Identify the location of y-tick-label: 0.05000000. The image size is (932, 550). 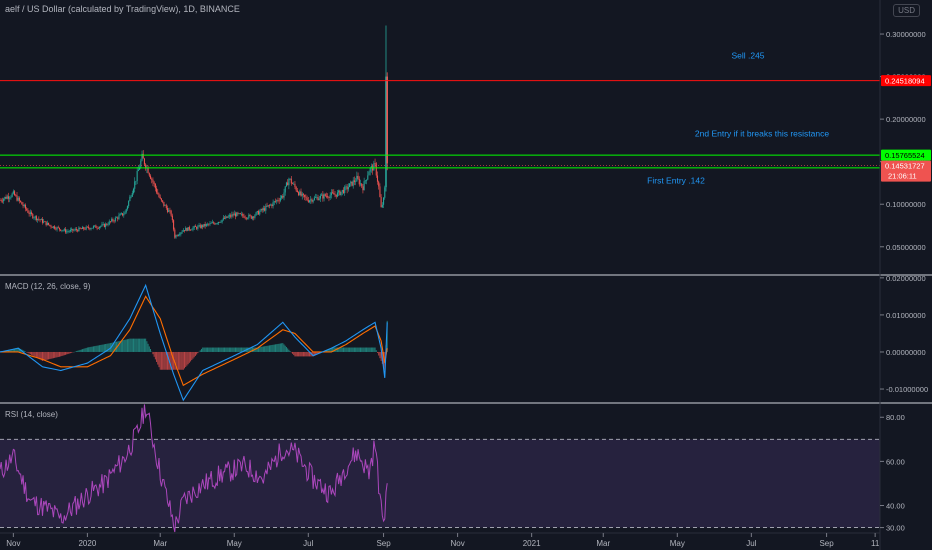
(906, 247).